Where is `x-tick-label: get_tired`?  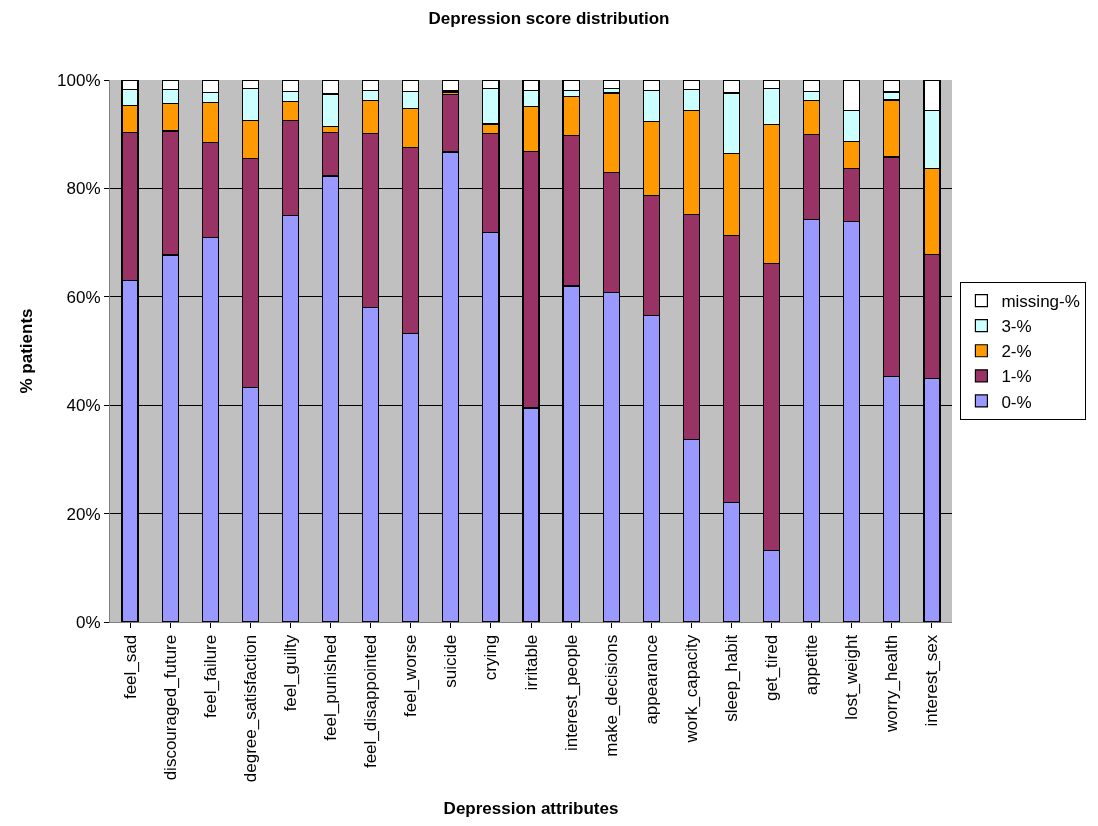 x-tick-label: get_tired is located at coordinates (772, 667).